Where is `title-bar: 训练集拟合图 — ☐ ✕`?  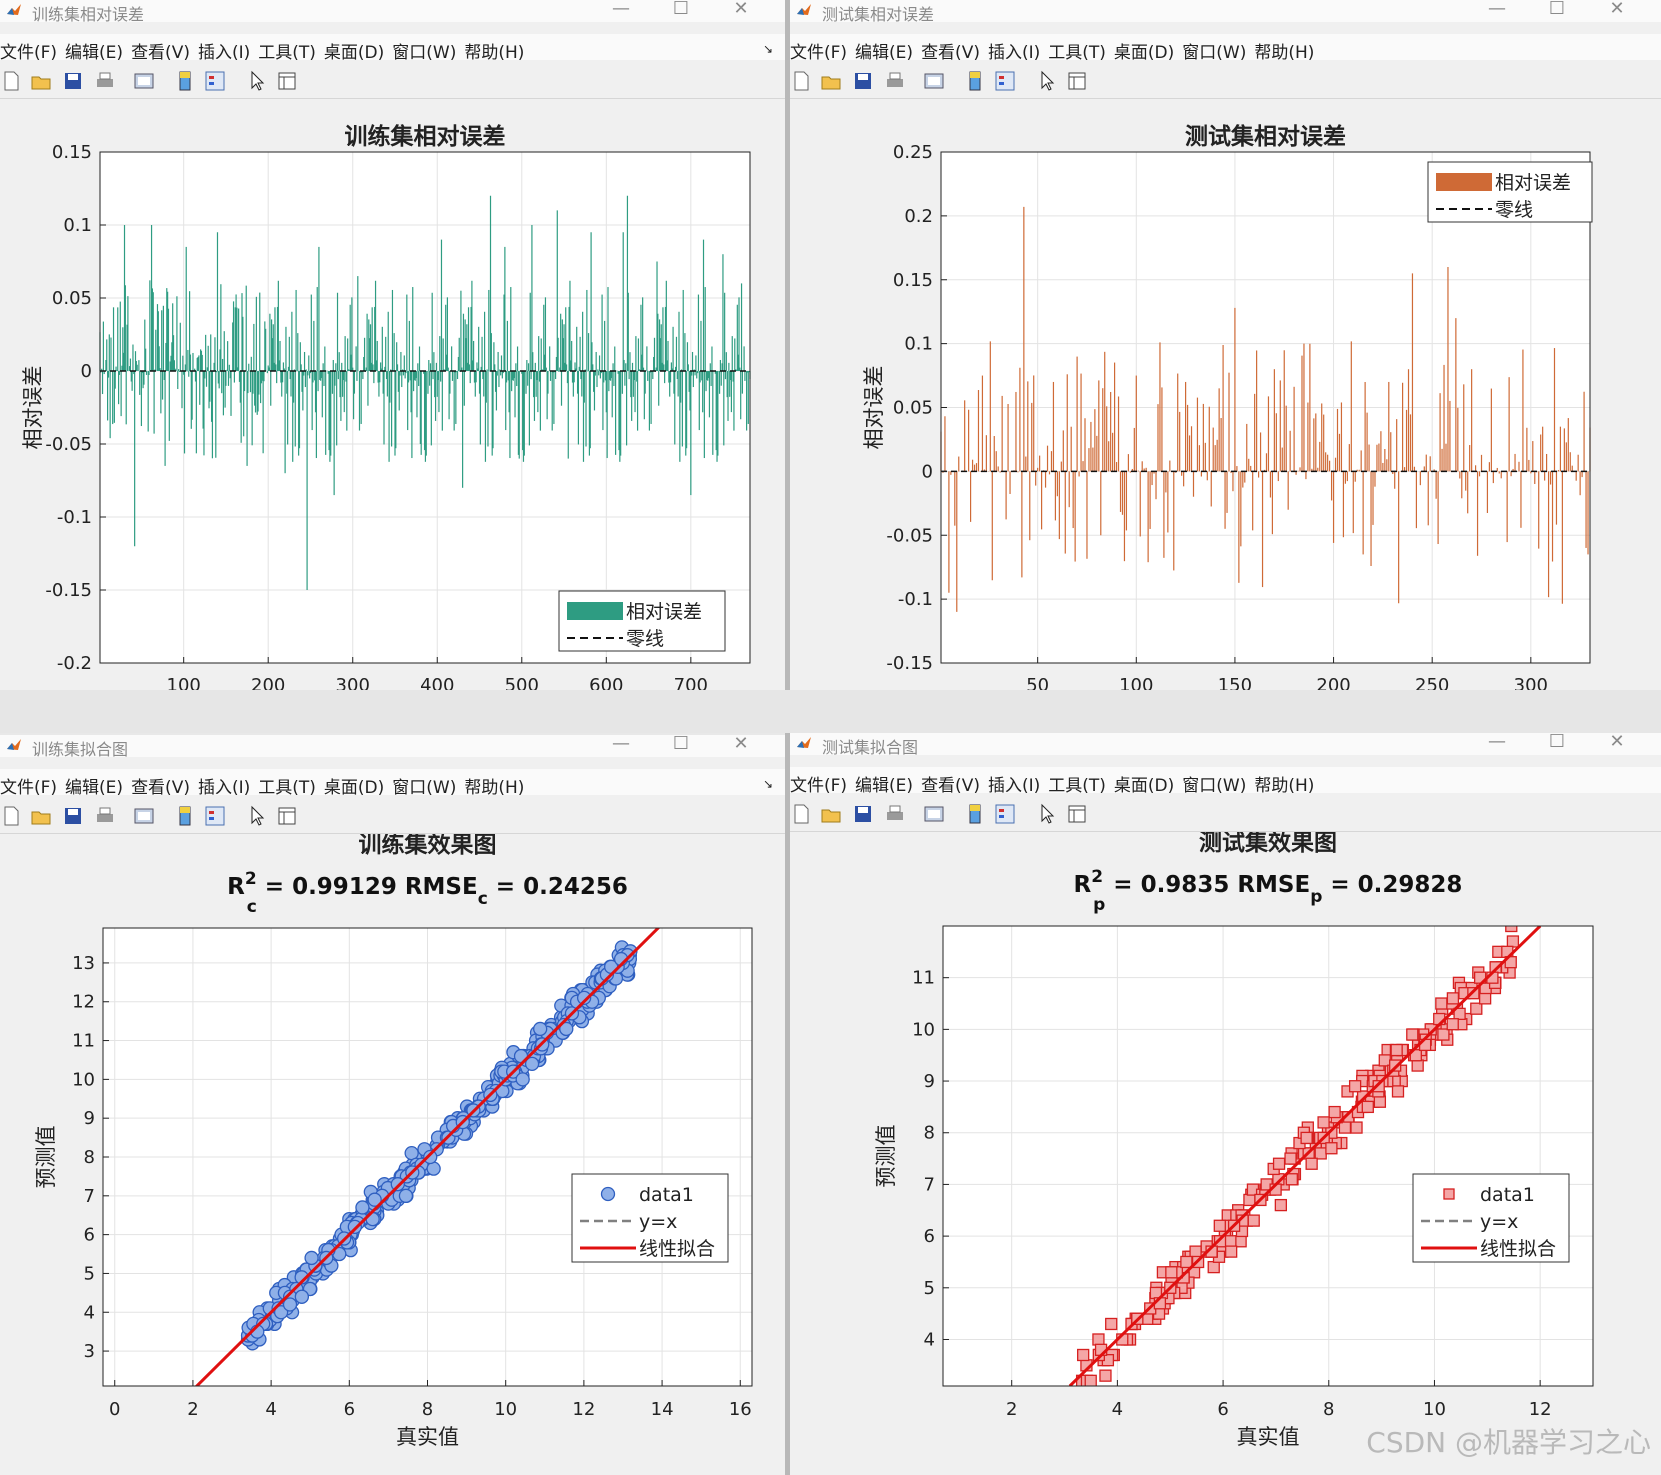 title-bar: 训练集拟合图 — ☐ ✕ is located at coordinates (392, 747).